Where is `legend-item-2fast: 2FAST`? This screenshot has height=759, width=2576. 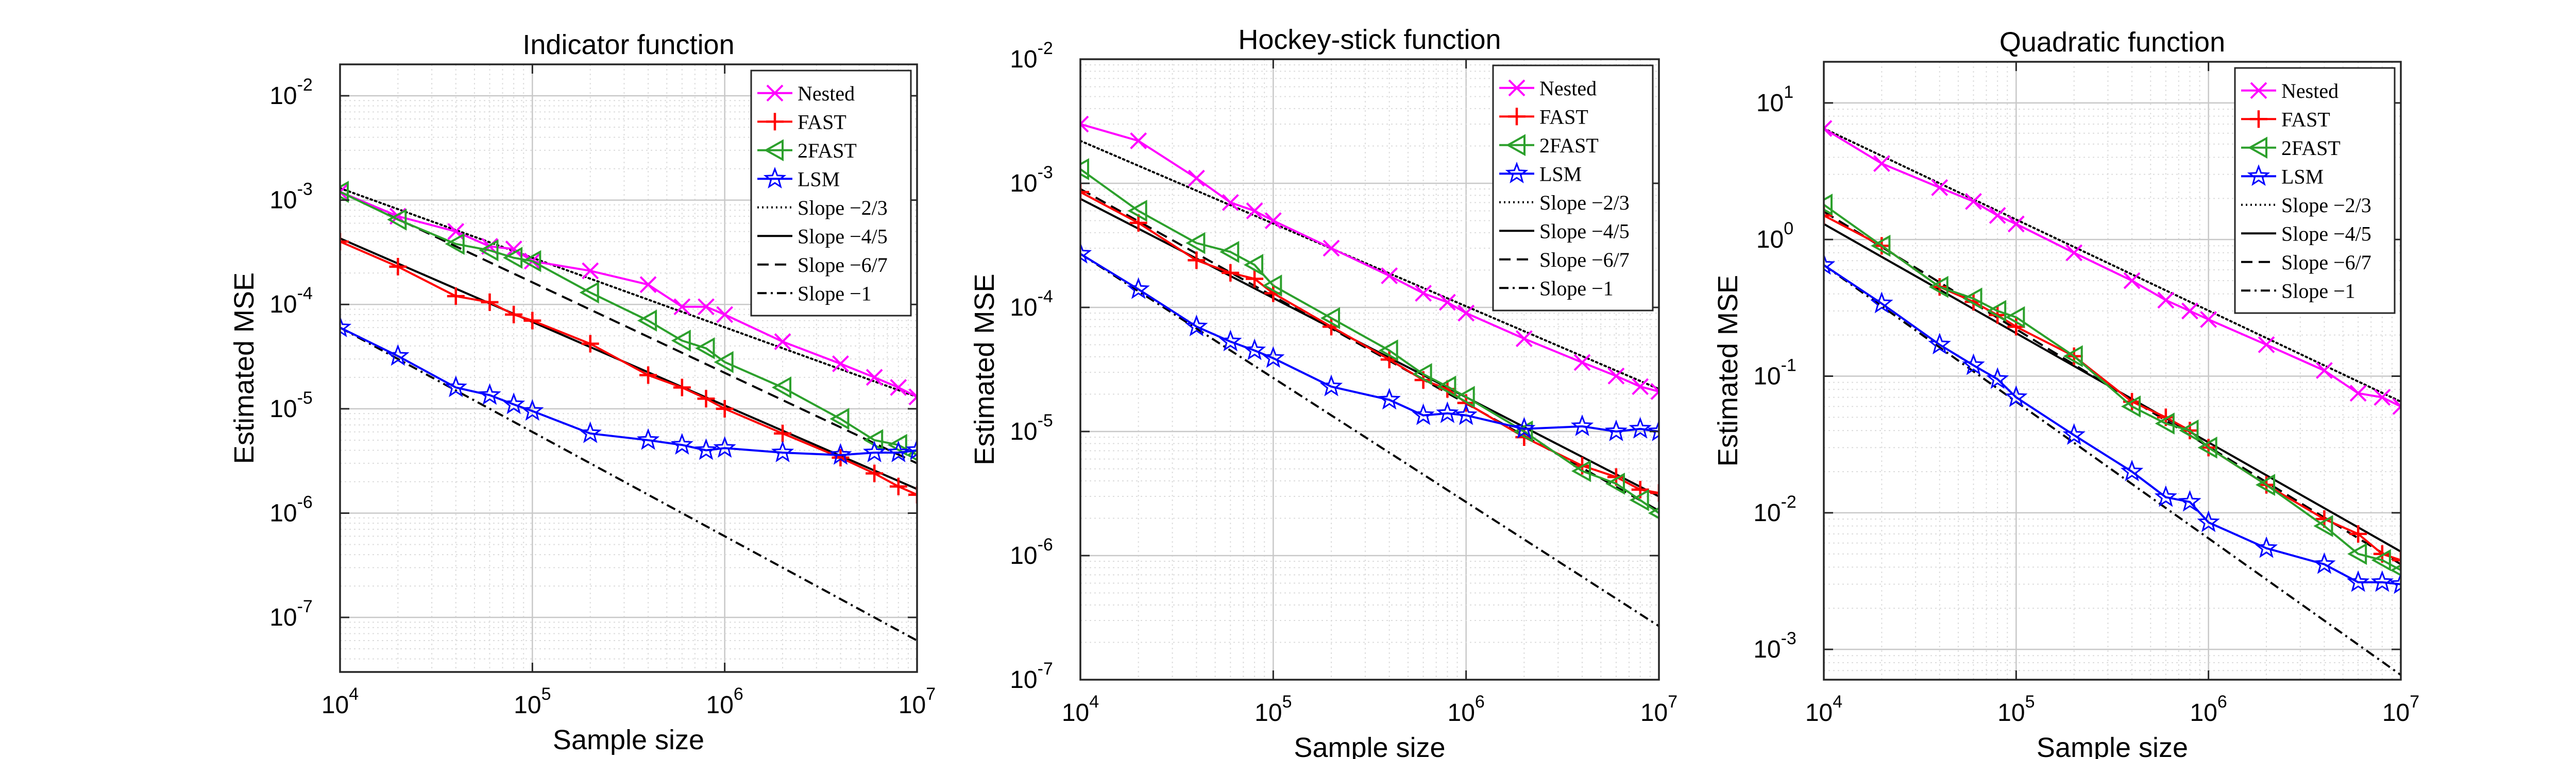
legend-item-2fast: 2FAST is located at coordinates (1549, 145).